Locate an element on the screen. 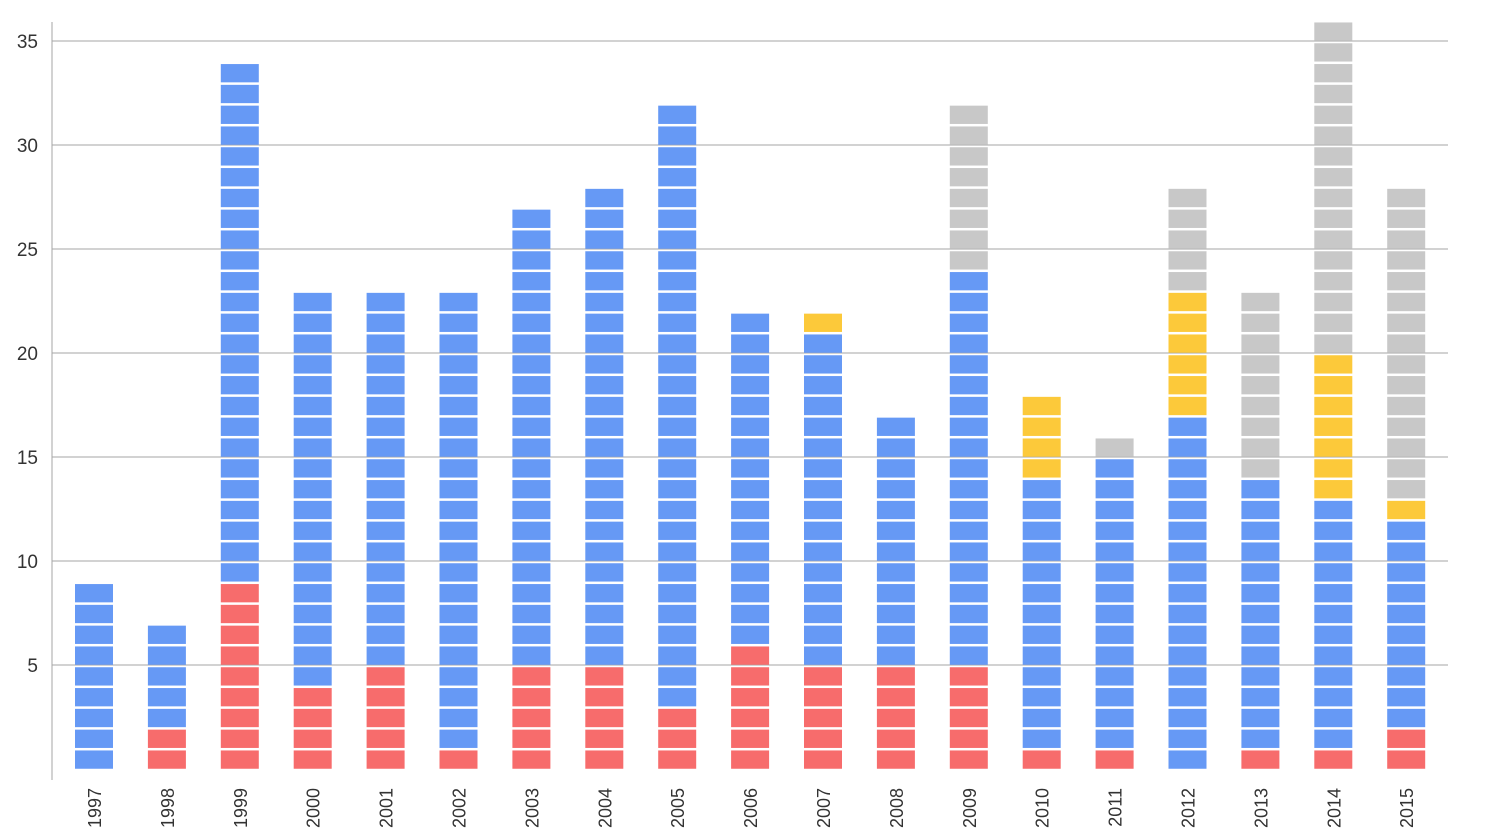 The height and width of the screenshot is (833, 1500). y-tick-label: 15 is located at coordinates (27, 458).